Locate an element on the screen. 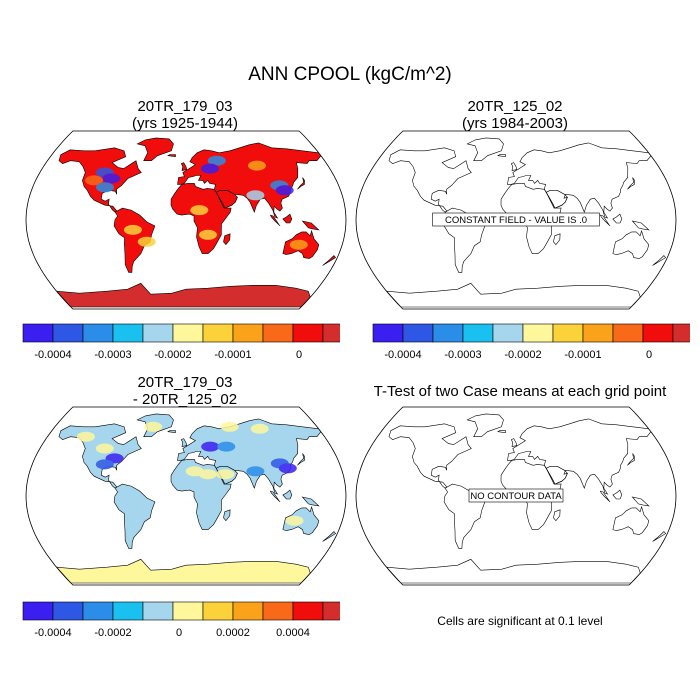  panel1-title-line1: 20TR_179_03 is located at coordinates (185, 106).